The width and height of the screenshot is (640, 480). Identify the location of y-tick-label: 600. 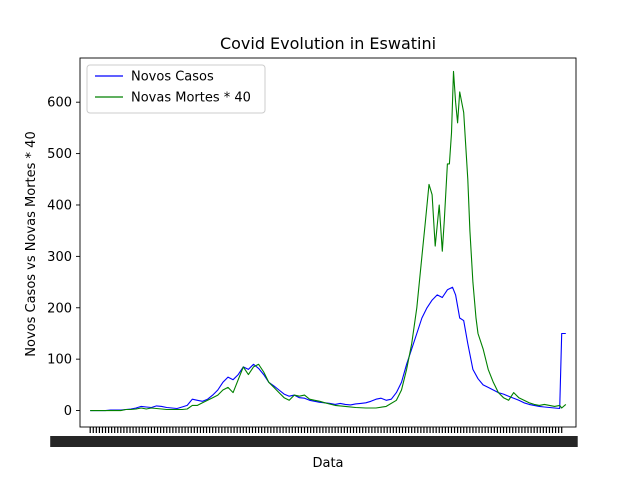
(59, 103).